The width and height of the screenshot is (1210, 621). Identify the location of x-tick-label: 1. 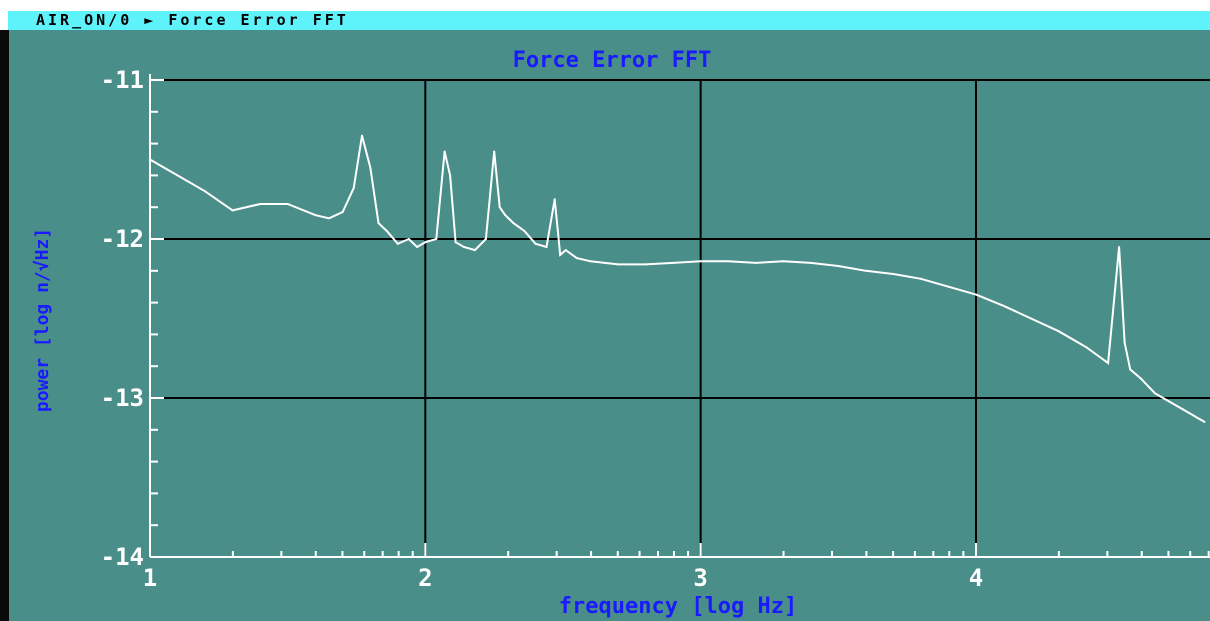
(150, 578).